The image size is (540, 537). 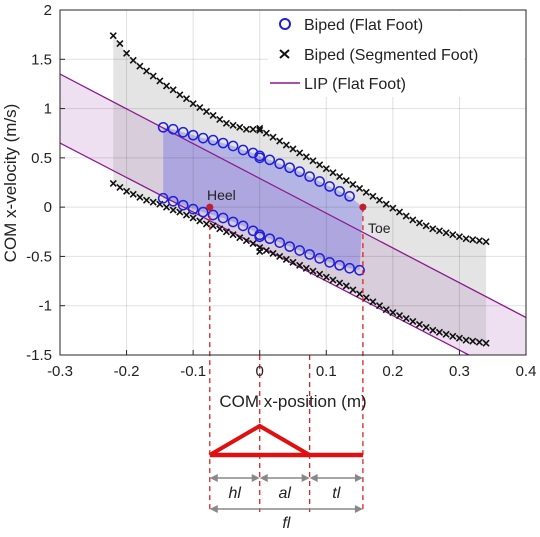 I want to click on y-axis-label: COM x-velocity (m/s), so click(x=10, y=183).